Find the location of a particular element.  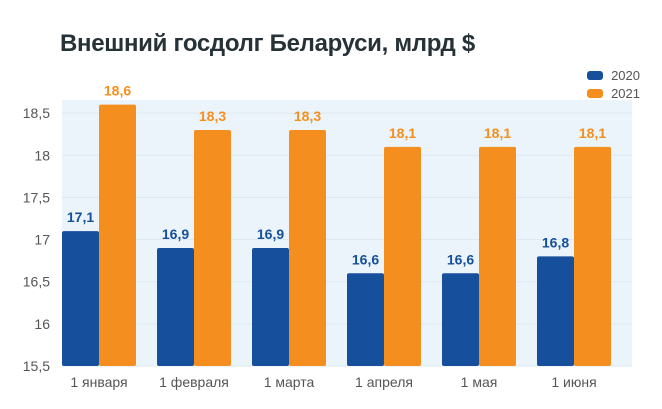

data-label-2021: 18,6 is located at coordinates (117, 91).